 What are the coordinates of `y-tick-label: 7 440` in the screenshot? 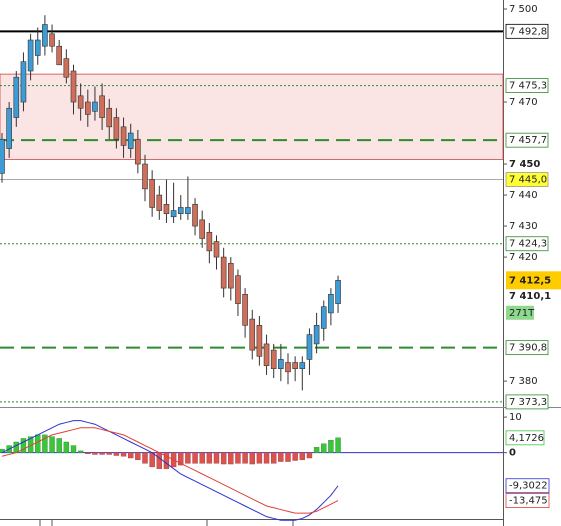 It's located at (523, 195).